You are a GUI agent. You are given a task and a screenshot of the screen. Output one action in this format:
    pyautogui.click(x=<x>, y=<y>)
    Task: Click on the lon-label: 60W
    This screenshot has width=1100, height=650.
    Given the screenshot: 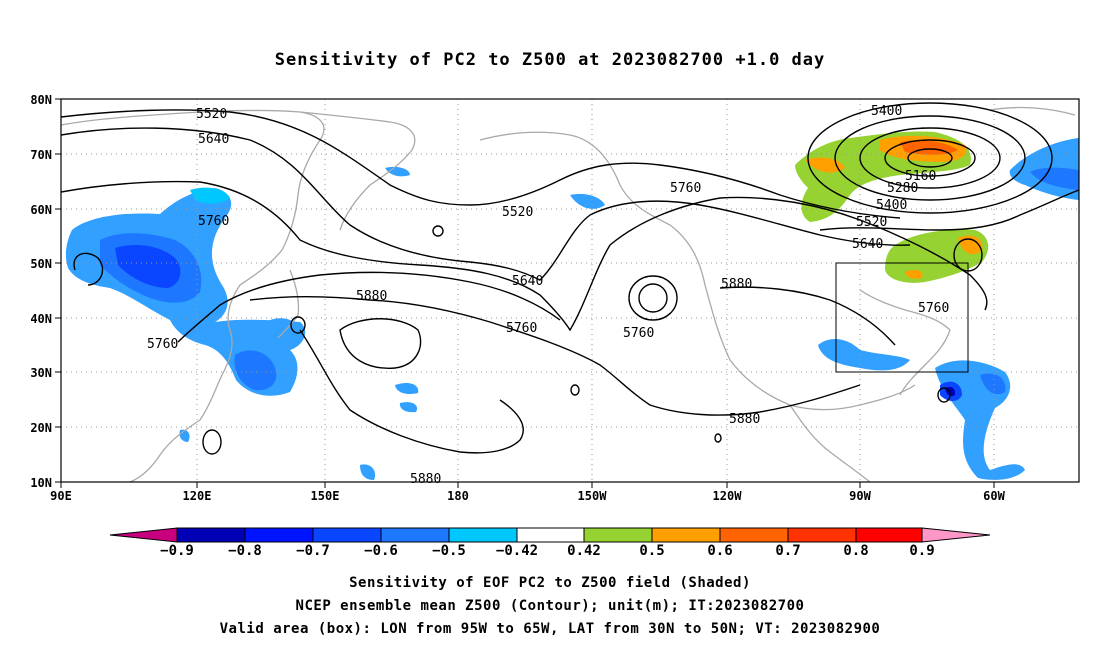 What is the action you would take?
    pyautogui.click(x=994, y=496)
    